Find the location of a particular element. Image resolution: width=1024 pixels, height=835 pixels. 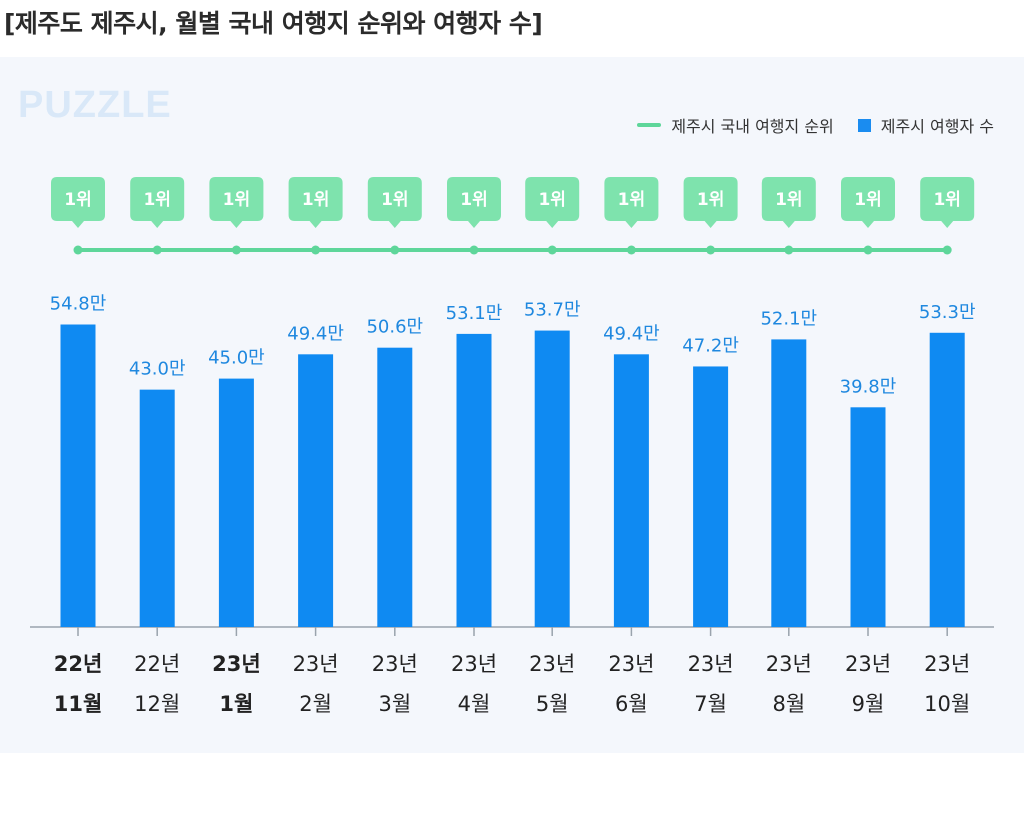

bar-value-label-8: 49.4만 is located at coordinates (631, 333).